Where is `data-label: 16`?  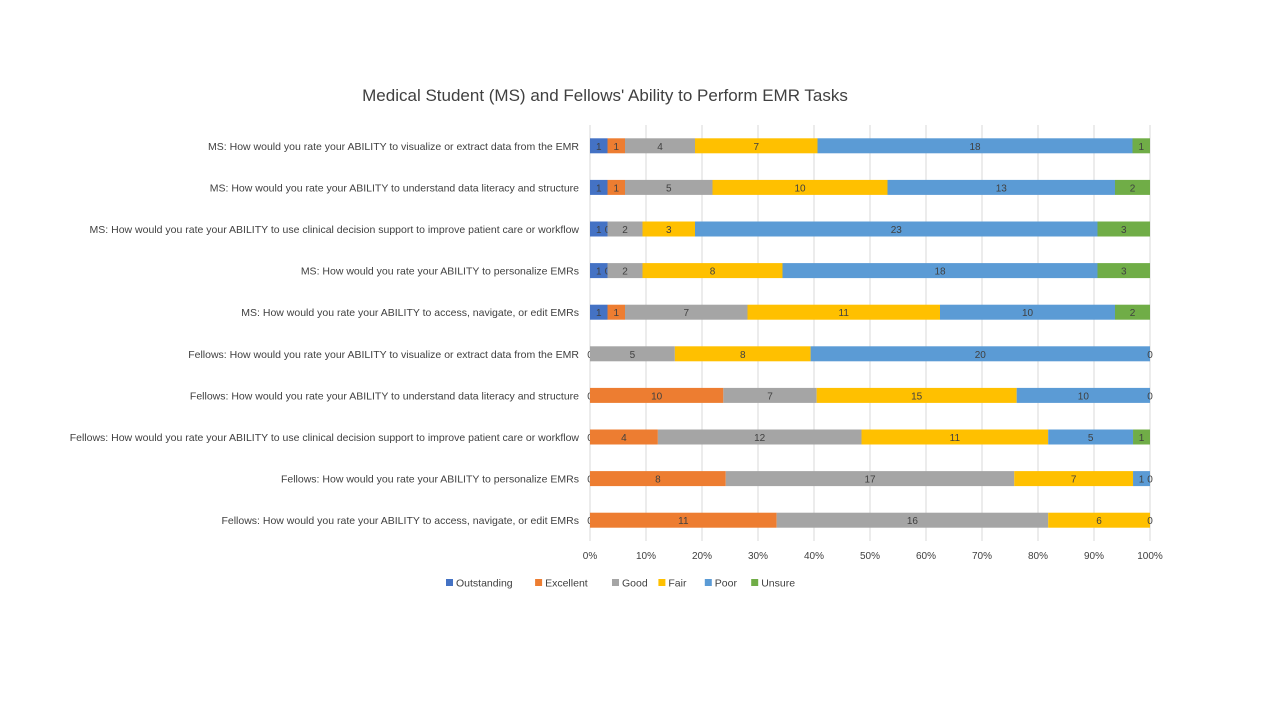
data-label: 16 is located at coordinates (913, 521).